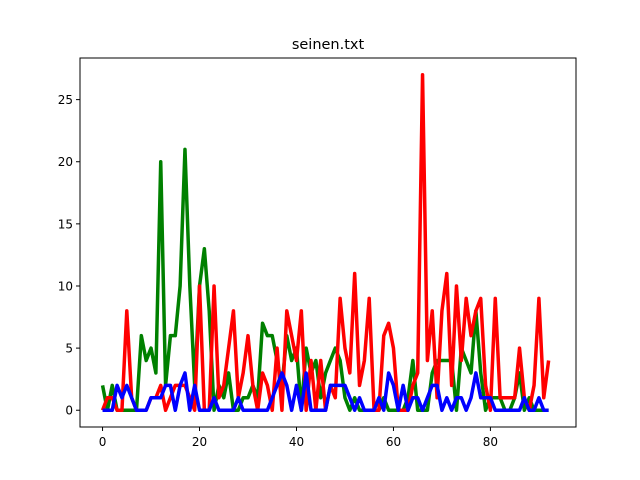 The height and width of the screenshot is (480, 640). I want to click on y-tick-label: 25, so click(65, 100).